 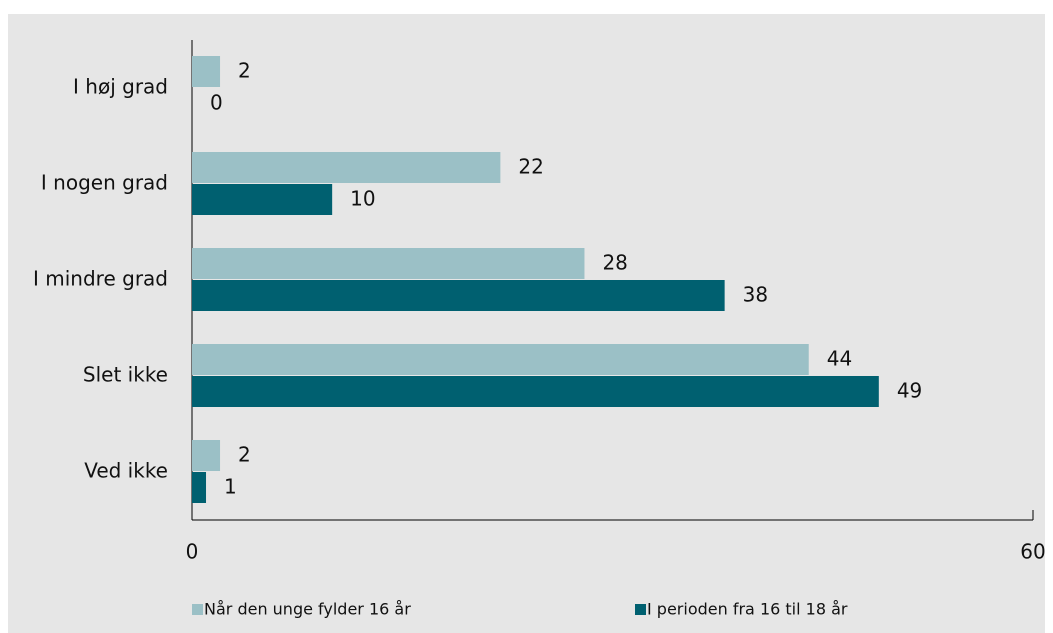 What do you see at coordinates (120, 87) in the screenshot?
I see `y-tick-label: I høj grad` at bounding box center [120, 87].